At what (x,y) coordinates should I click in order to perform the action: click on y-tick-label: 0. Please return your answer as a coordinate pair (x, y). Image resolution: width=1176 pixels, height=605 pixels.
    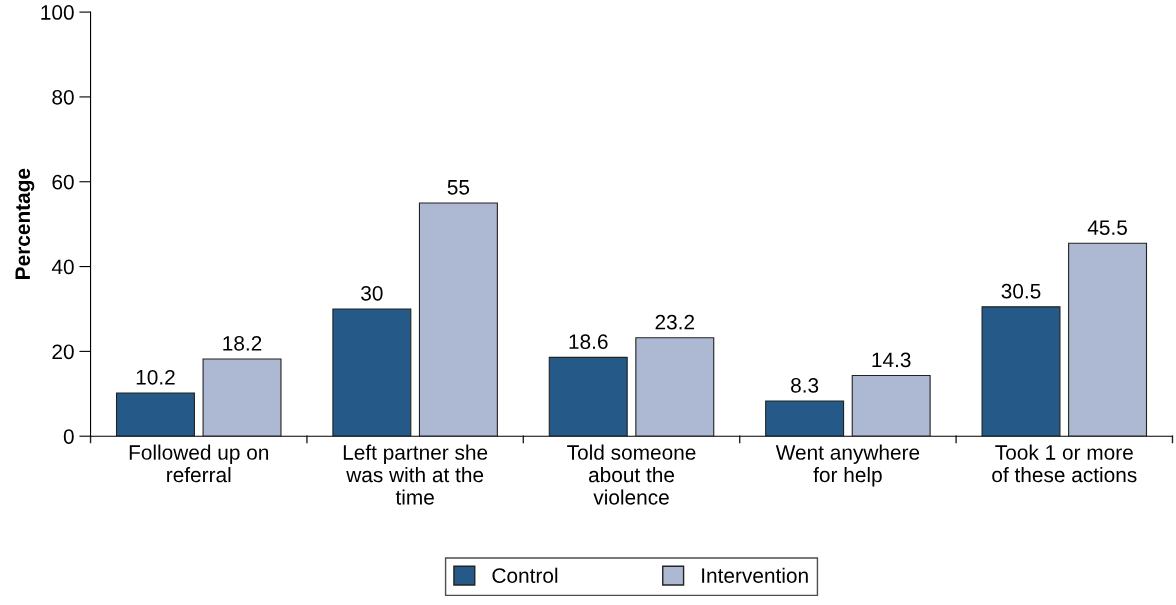
    Looking at the image, I should click on (68, 436).